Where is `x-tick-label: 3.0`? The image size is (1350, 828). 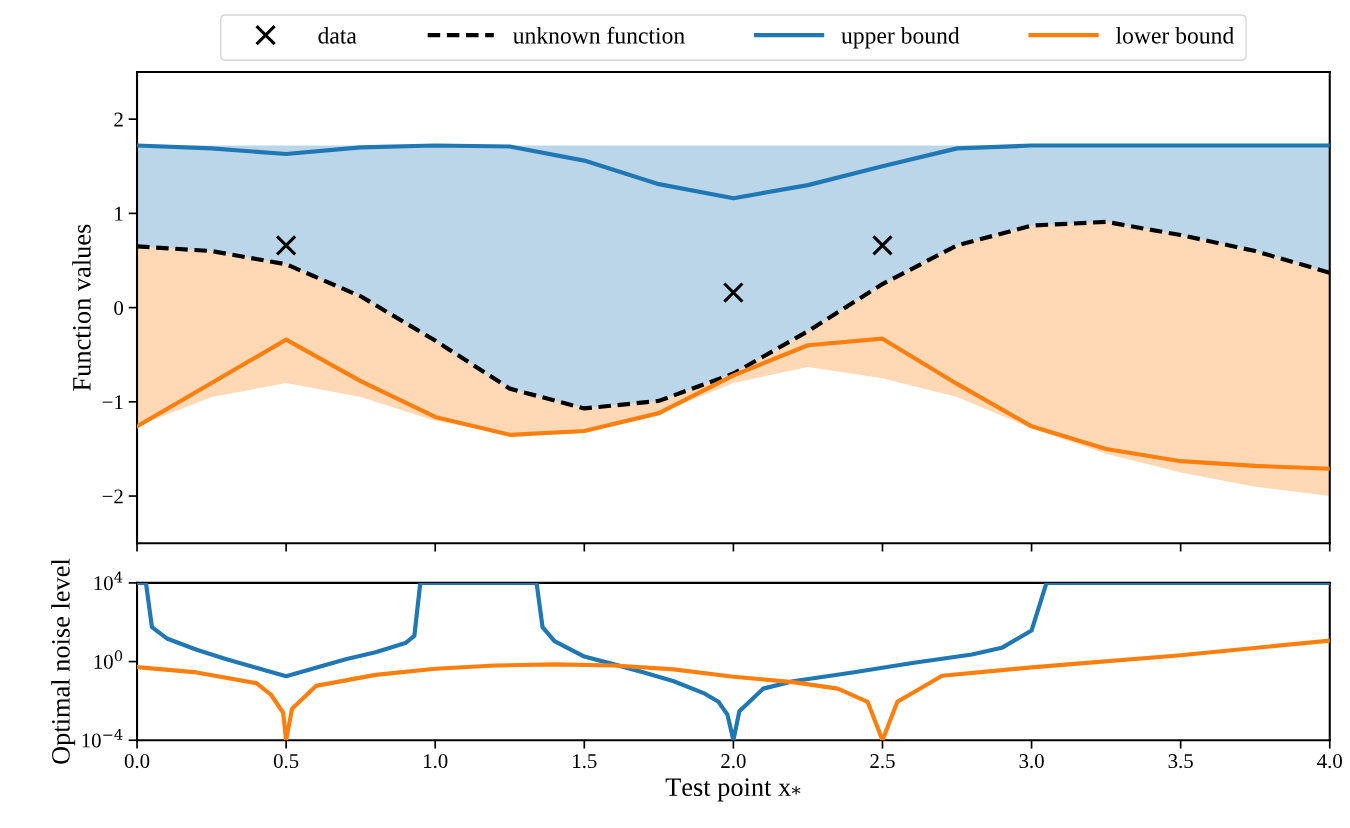 x-tick-label: 3.0 is located at coordinates (1031, 761).